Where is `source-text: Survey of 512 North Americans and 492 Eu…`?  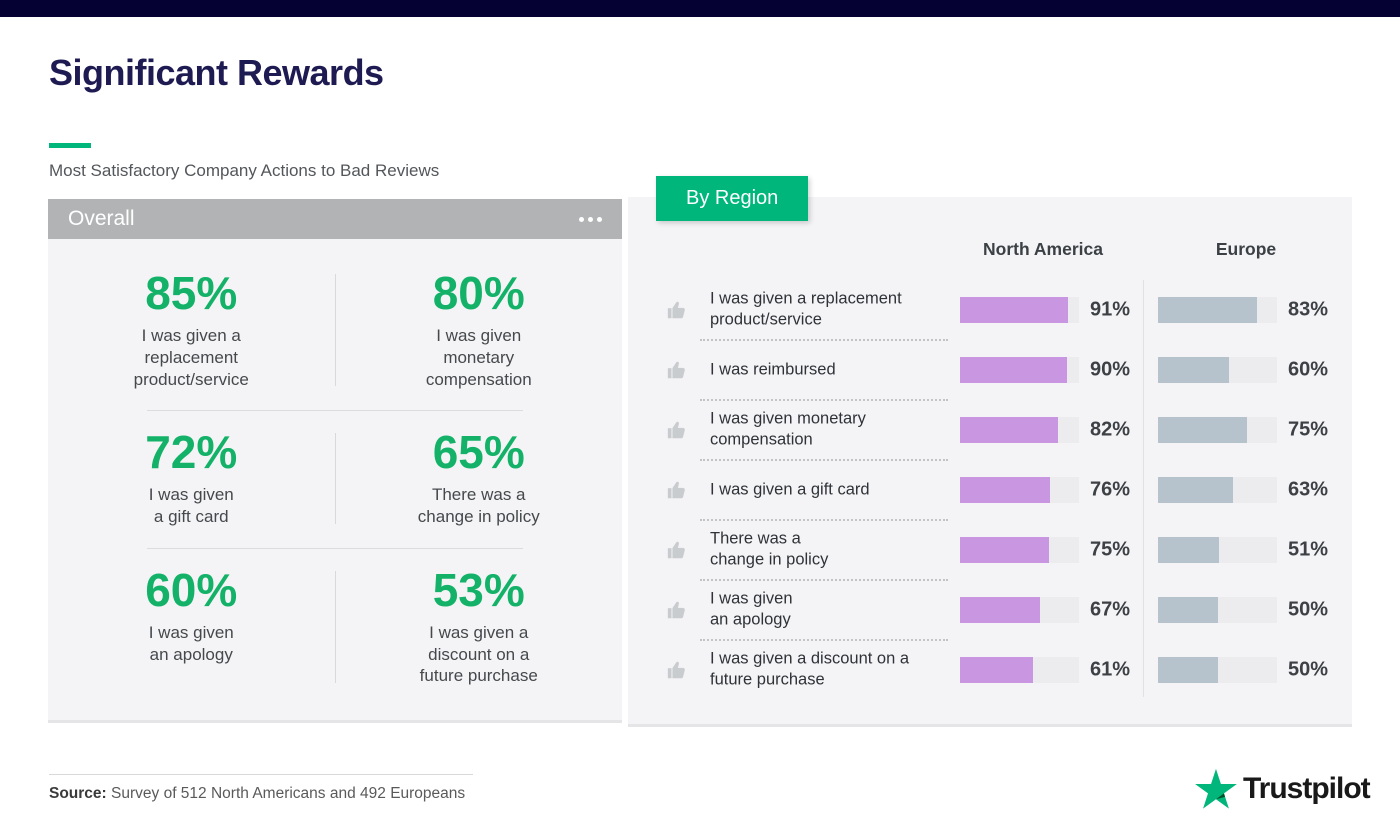 source-text: Survey of 512 North Americans and 492 Eu… is located at coordinates (288, 793).